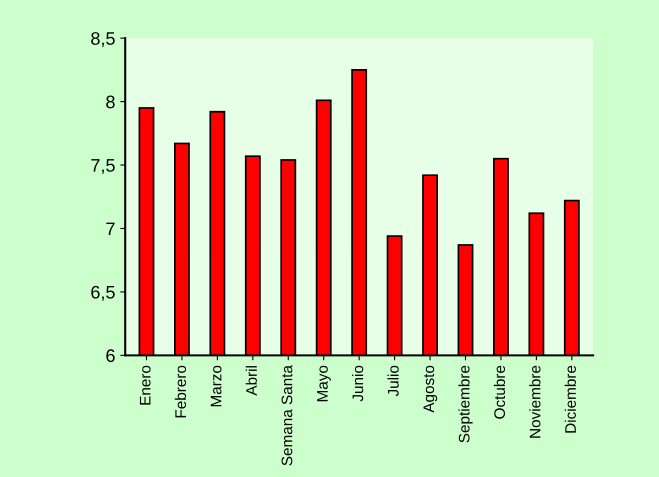  Describe the element at coordinates (103, 40) in the screenshot. I see `y-tick-label: 8,5` at that location.